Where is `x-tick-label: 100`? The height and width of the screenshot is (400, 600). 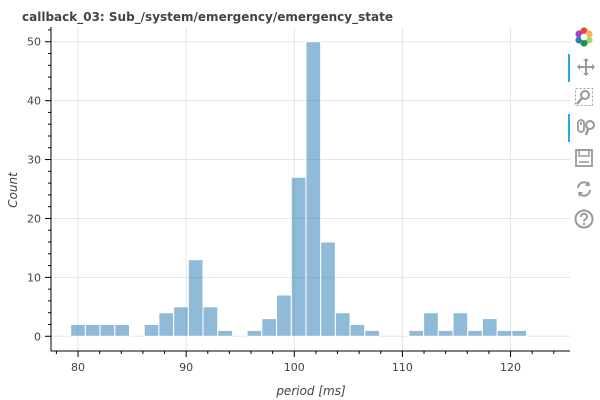 x-tick-label: 100 is located at coordinates (294, 367).